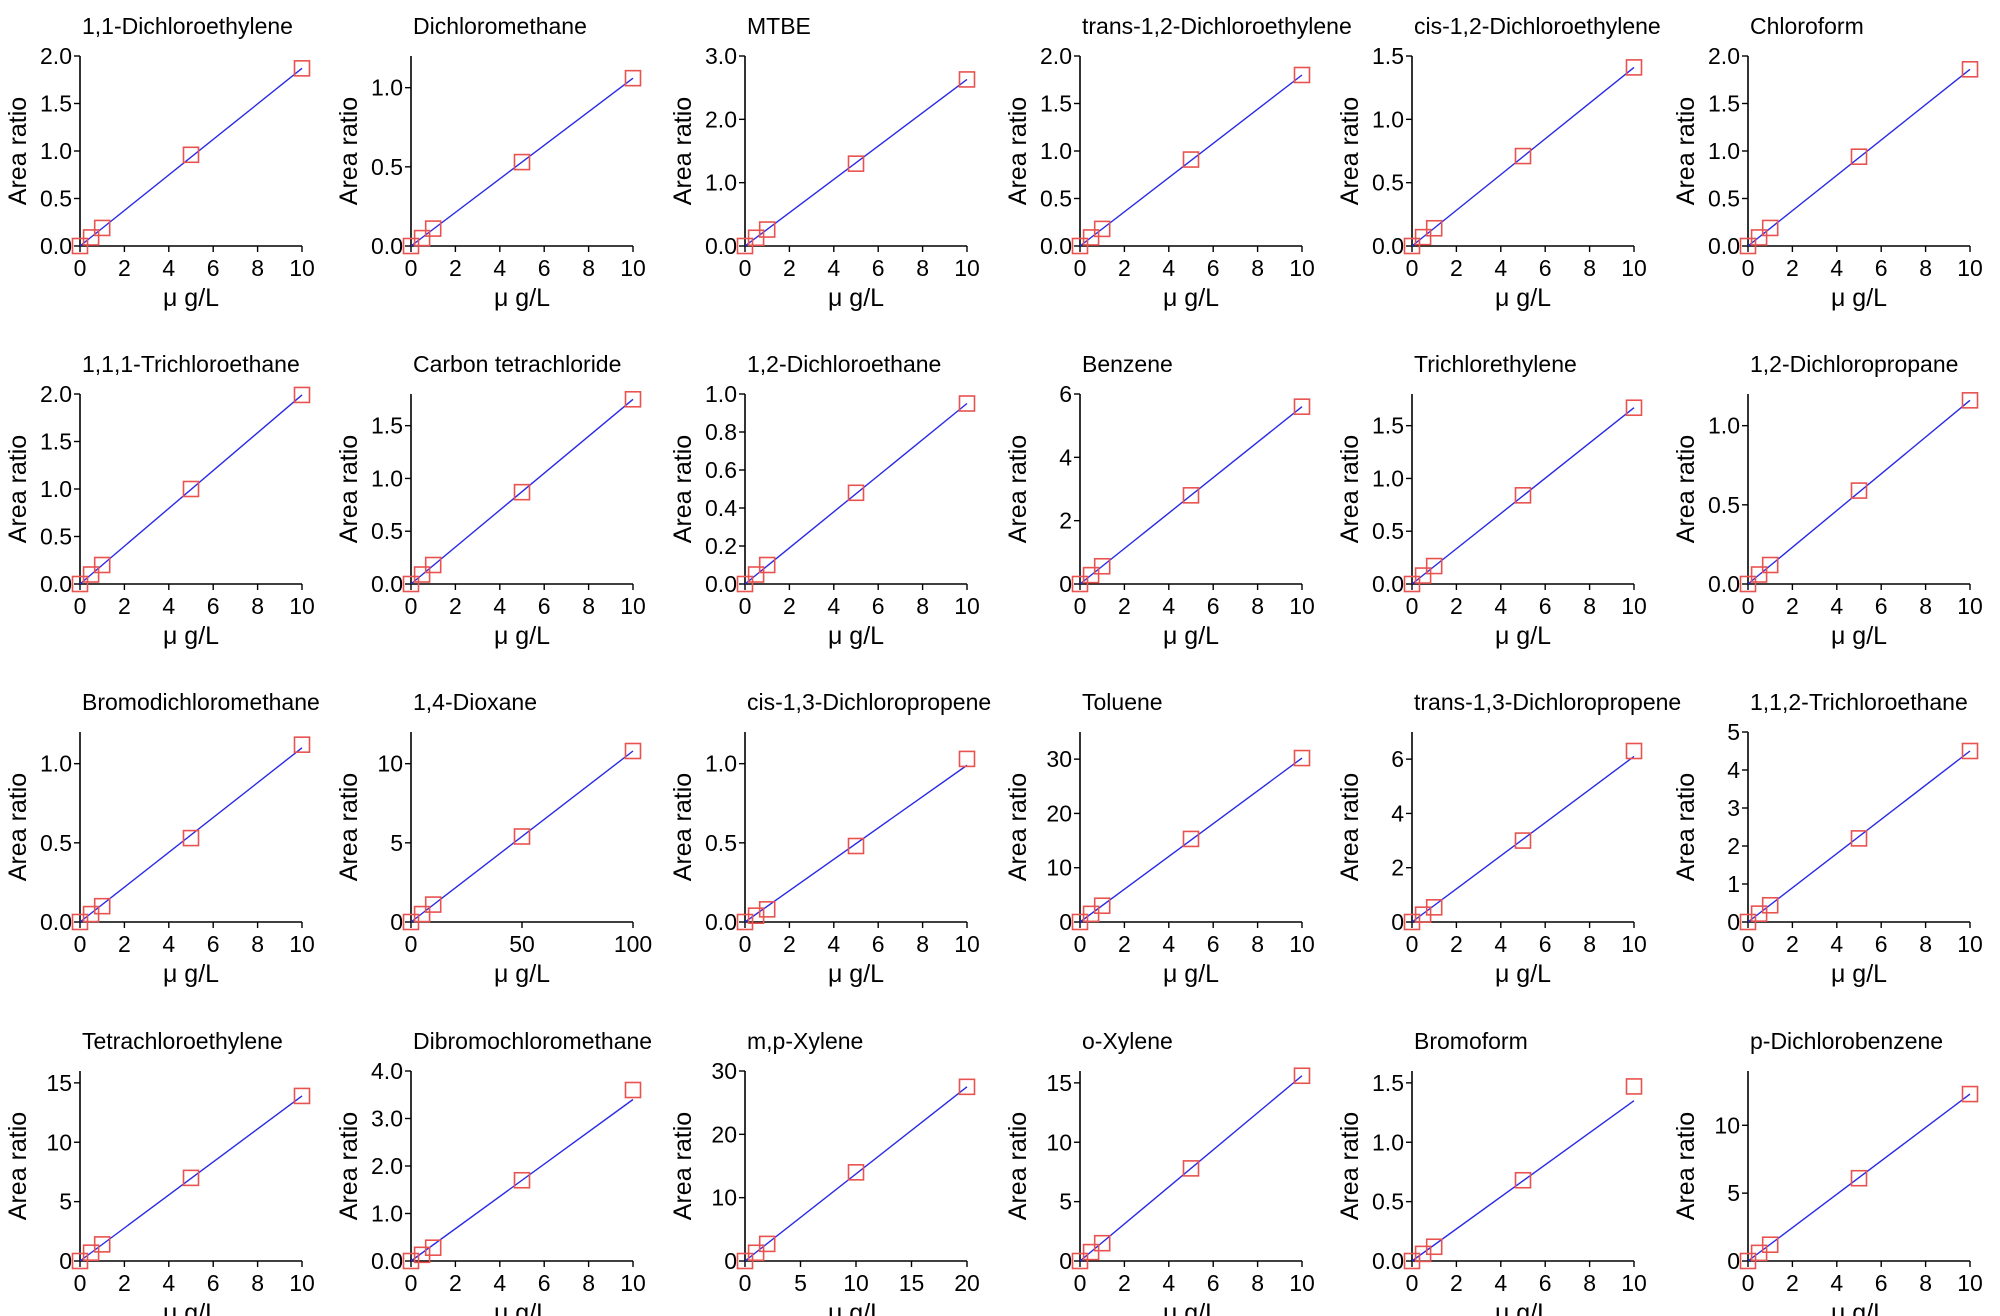  I want to click on chart-panel: Benzene 0 2 4 6 0 2 4 6 8 10 μ g/L Area ratio, so click(1159, 500).